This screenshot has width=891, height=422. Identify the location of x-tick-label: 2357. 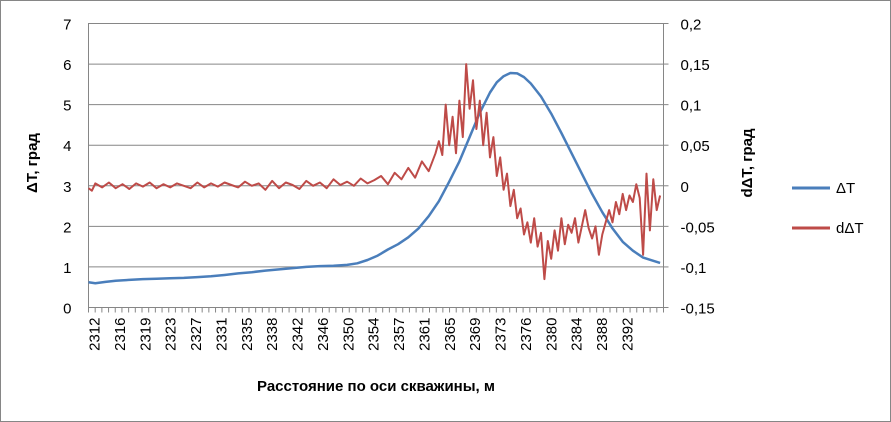
(399, 334).